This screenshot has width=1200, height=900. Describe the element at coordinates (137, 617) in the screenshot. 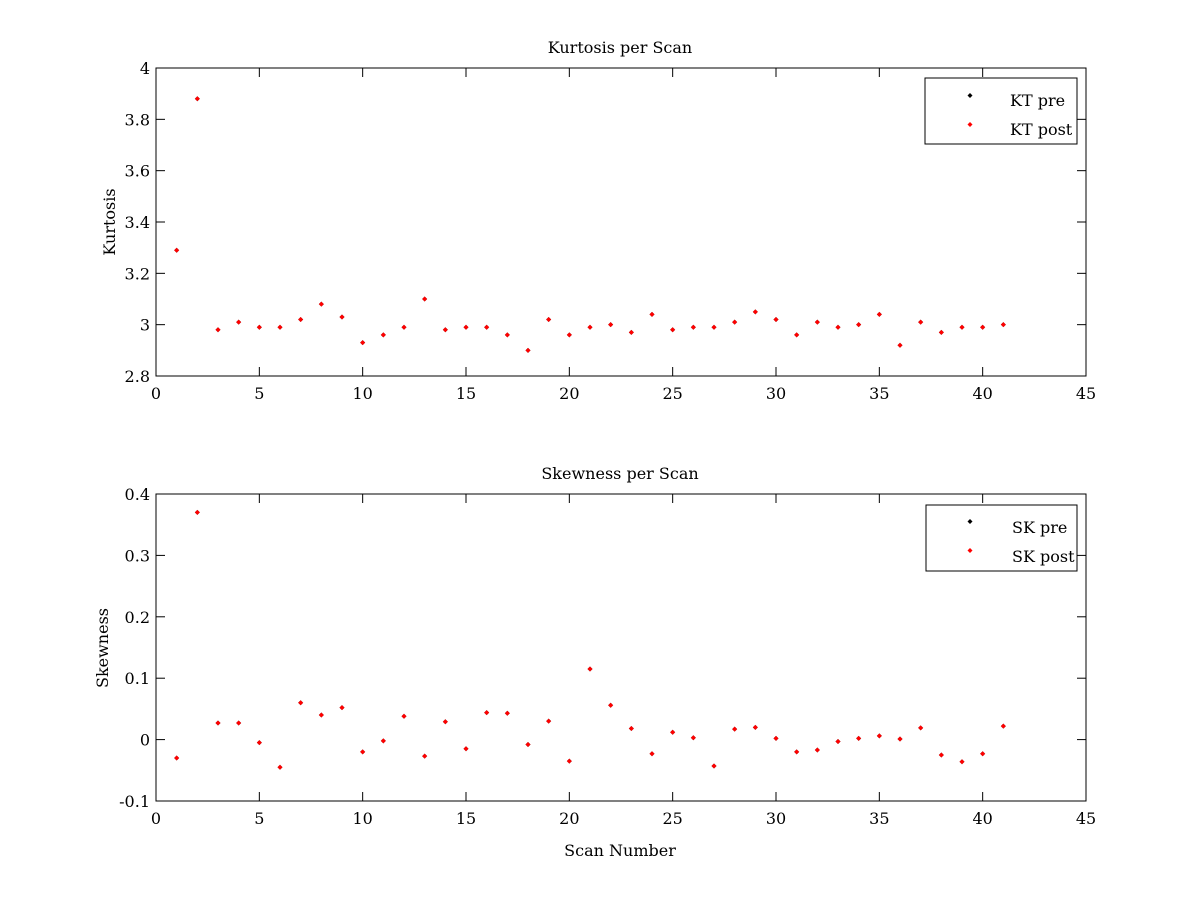

I see `y-tick-label: 0.2` at that location.